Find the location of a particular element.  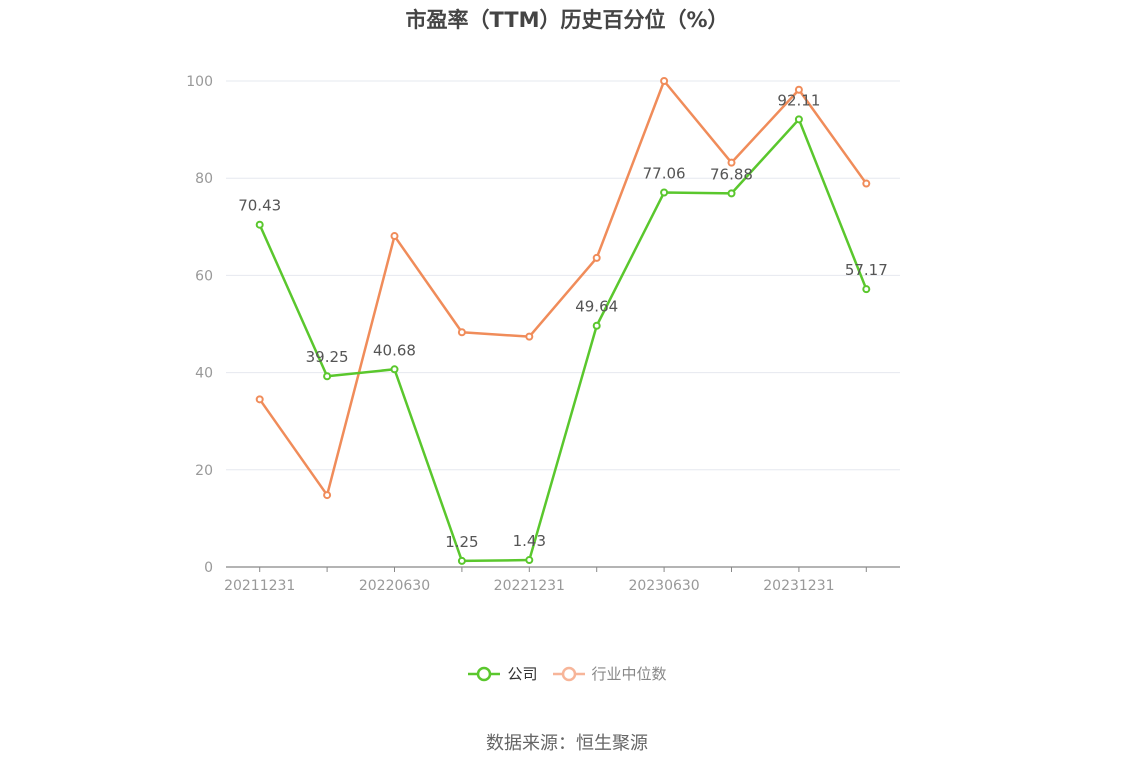

x-tick-label: 20230630 is located at coordinates (663, 586).